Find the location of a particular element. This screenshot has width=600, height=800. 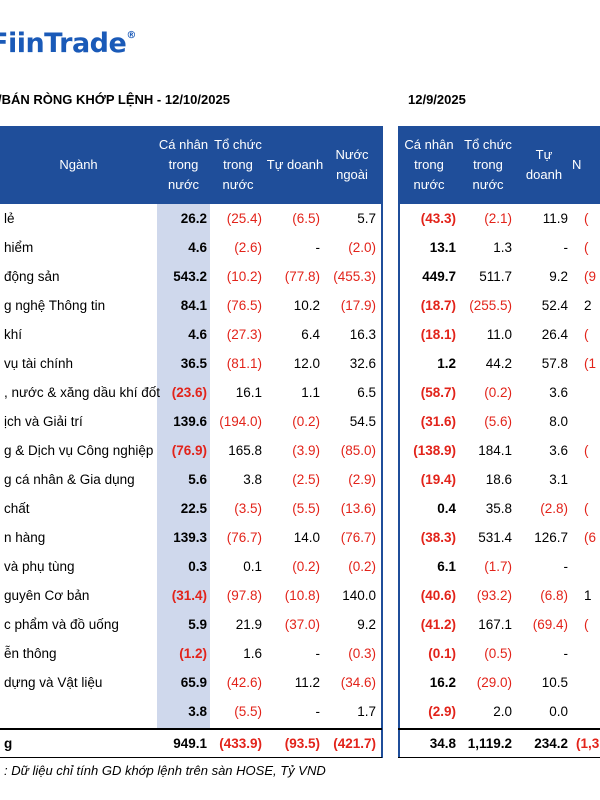

cell-left-col-2: (97.8) is located at coordinates (244, 595).